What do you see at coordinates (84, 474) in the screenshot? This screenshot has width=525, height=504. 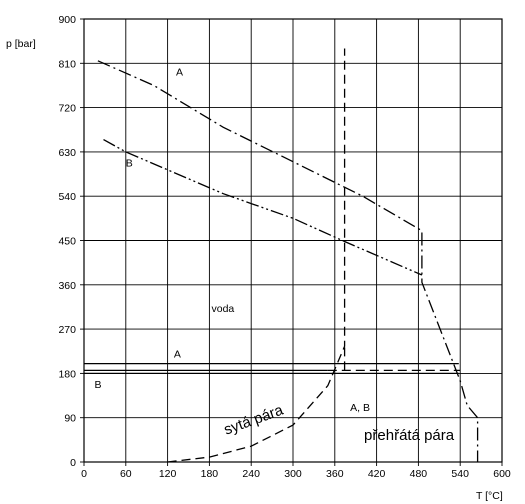 I see `x-tick-label: 0` at bounding box center [84, 474].